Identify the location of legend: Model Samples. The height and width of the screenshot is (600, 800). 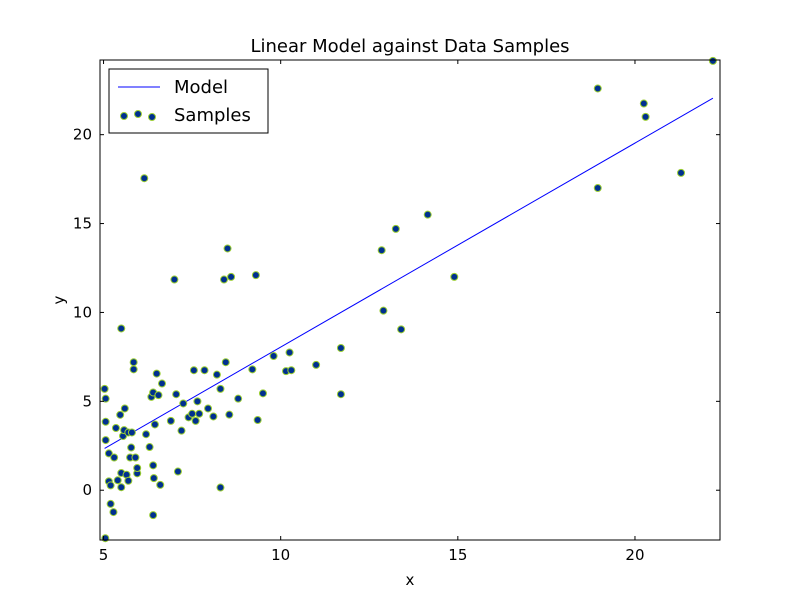
(188, 101).